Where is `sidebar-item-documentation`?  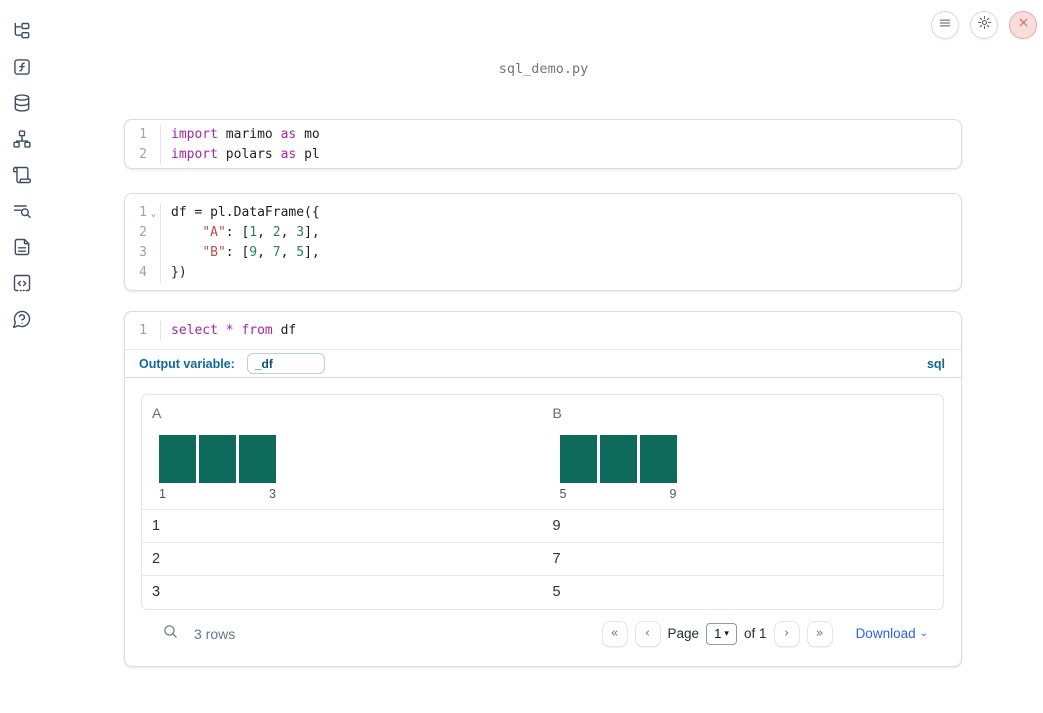 sidebar-item-documentation is located at coordinates (22, 249).